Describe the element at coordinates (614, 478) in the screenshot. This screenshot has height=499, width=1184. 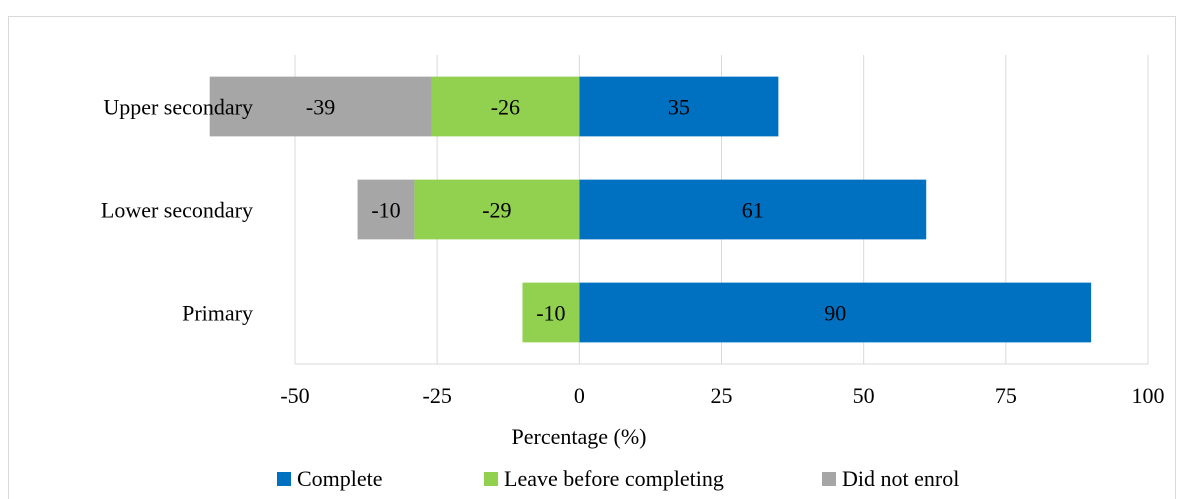
I see `legend-label: Leave before completing` at that location.